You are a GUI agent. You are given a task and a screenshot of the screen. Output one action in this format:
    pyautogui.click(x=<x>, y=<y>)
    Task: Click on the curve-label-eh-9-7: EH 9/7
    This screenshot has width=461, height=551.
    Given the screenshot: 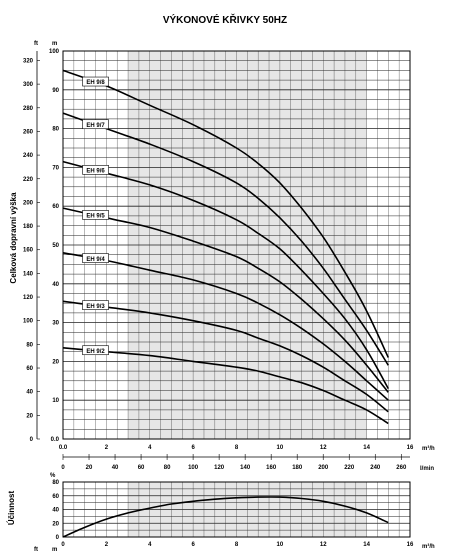 What is the action you would take?
    pyautogui.click(x=95, y=124)
    